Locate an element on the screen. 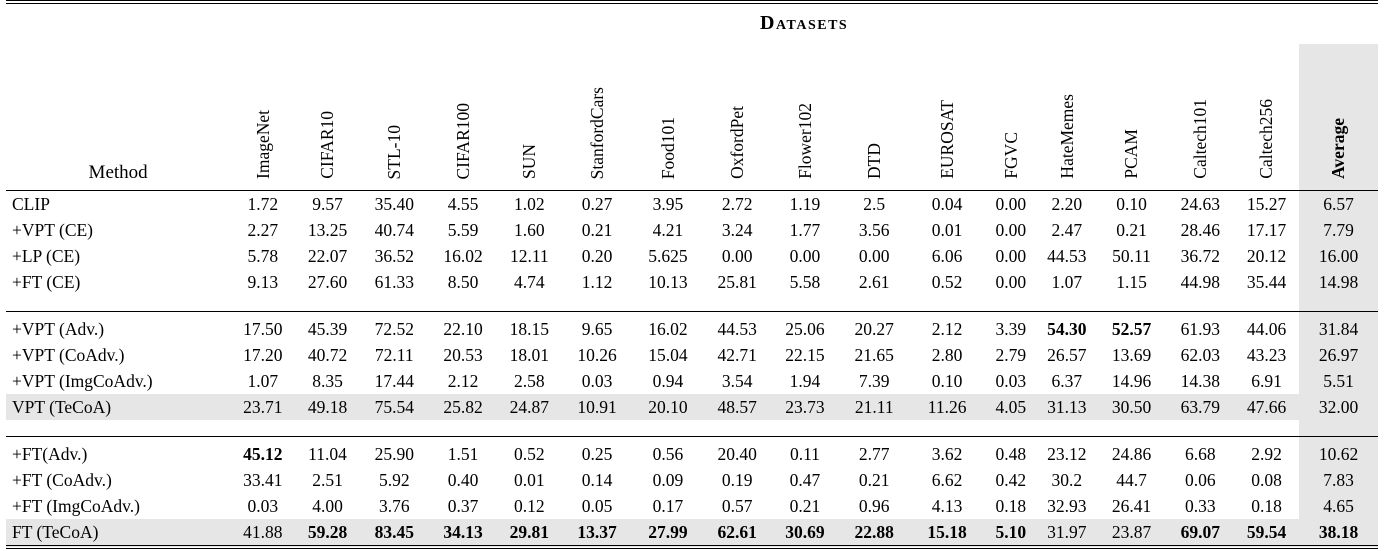  value-cell: 4.65 is located at coordinates (1338, 506).